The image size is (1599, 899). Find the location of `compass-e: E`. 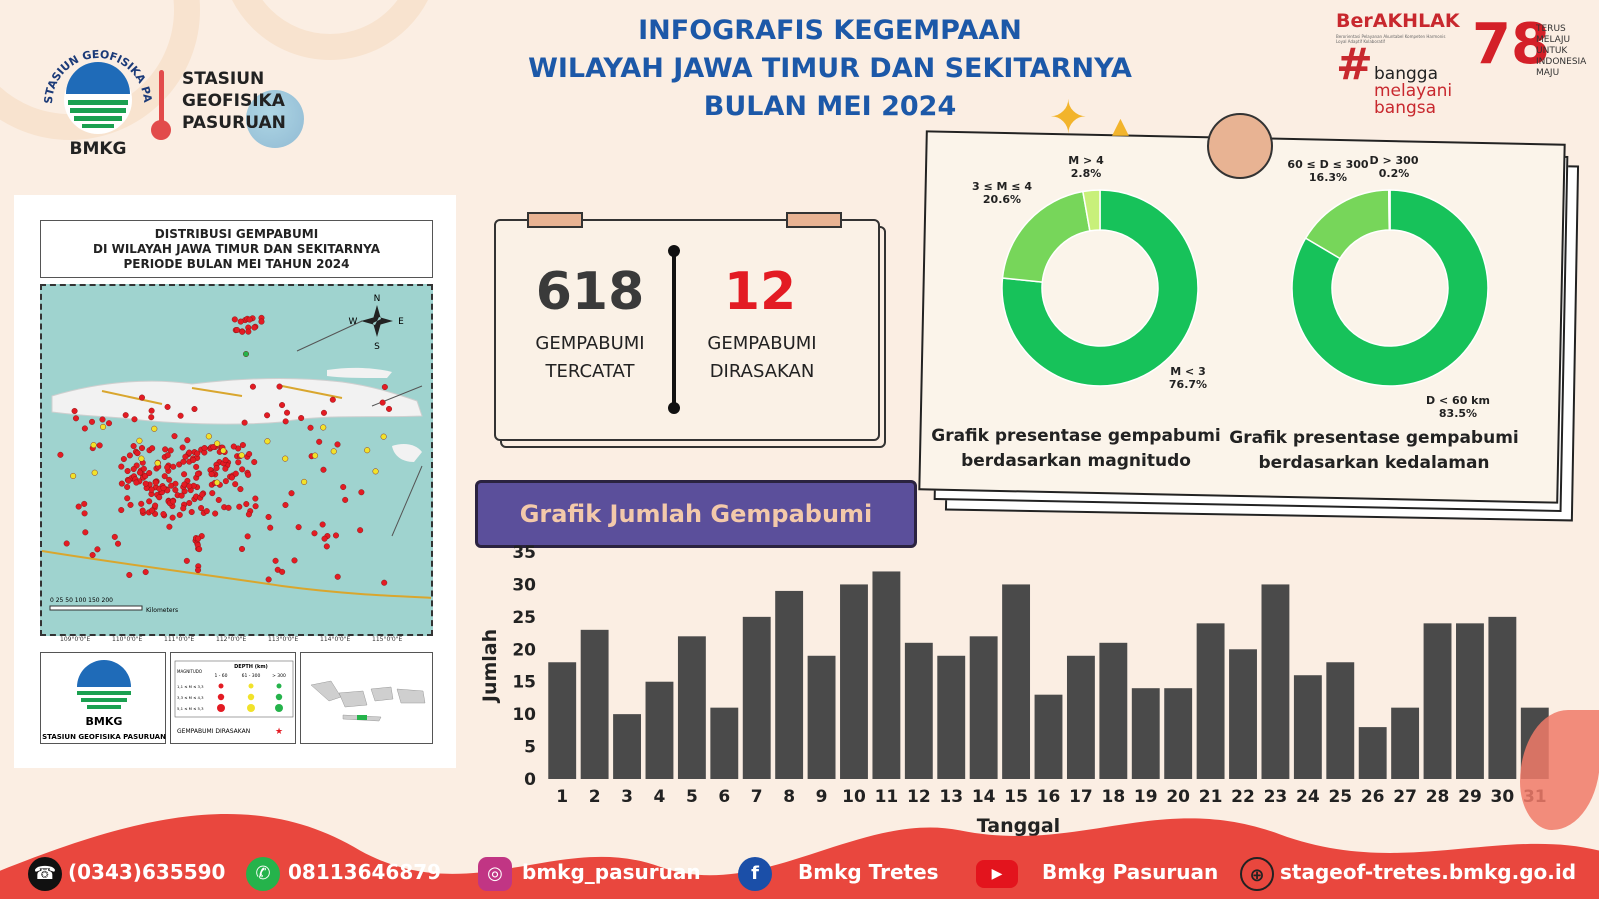

compass-e: E is located at coordinates (401, 322).